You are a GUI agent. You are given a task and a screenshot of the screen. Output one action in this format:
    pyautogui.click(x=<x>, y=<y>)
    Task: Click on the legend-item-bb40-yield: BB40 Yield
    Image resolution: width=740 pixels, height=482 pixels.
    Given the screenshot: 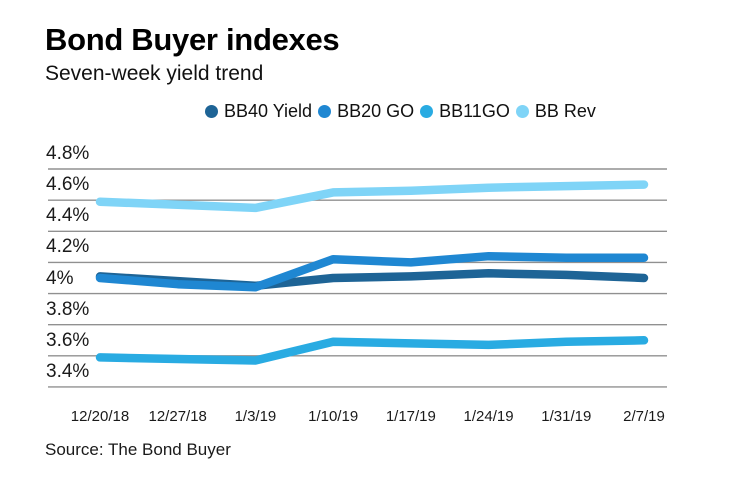 What is the action you would take?
    pyautogui.click(x=258, y=111)
    